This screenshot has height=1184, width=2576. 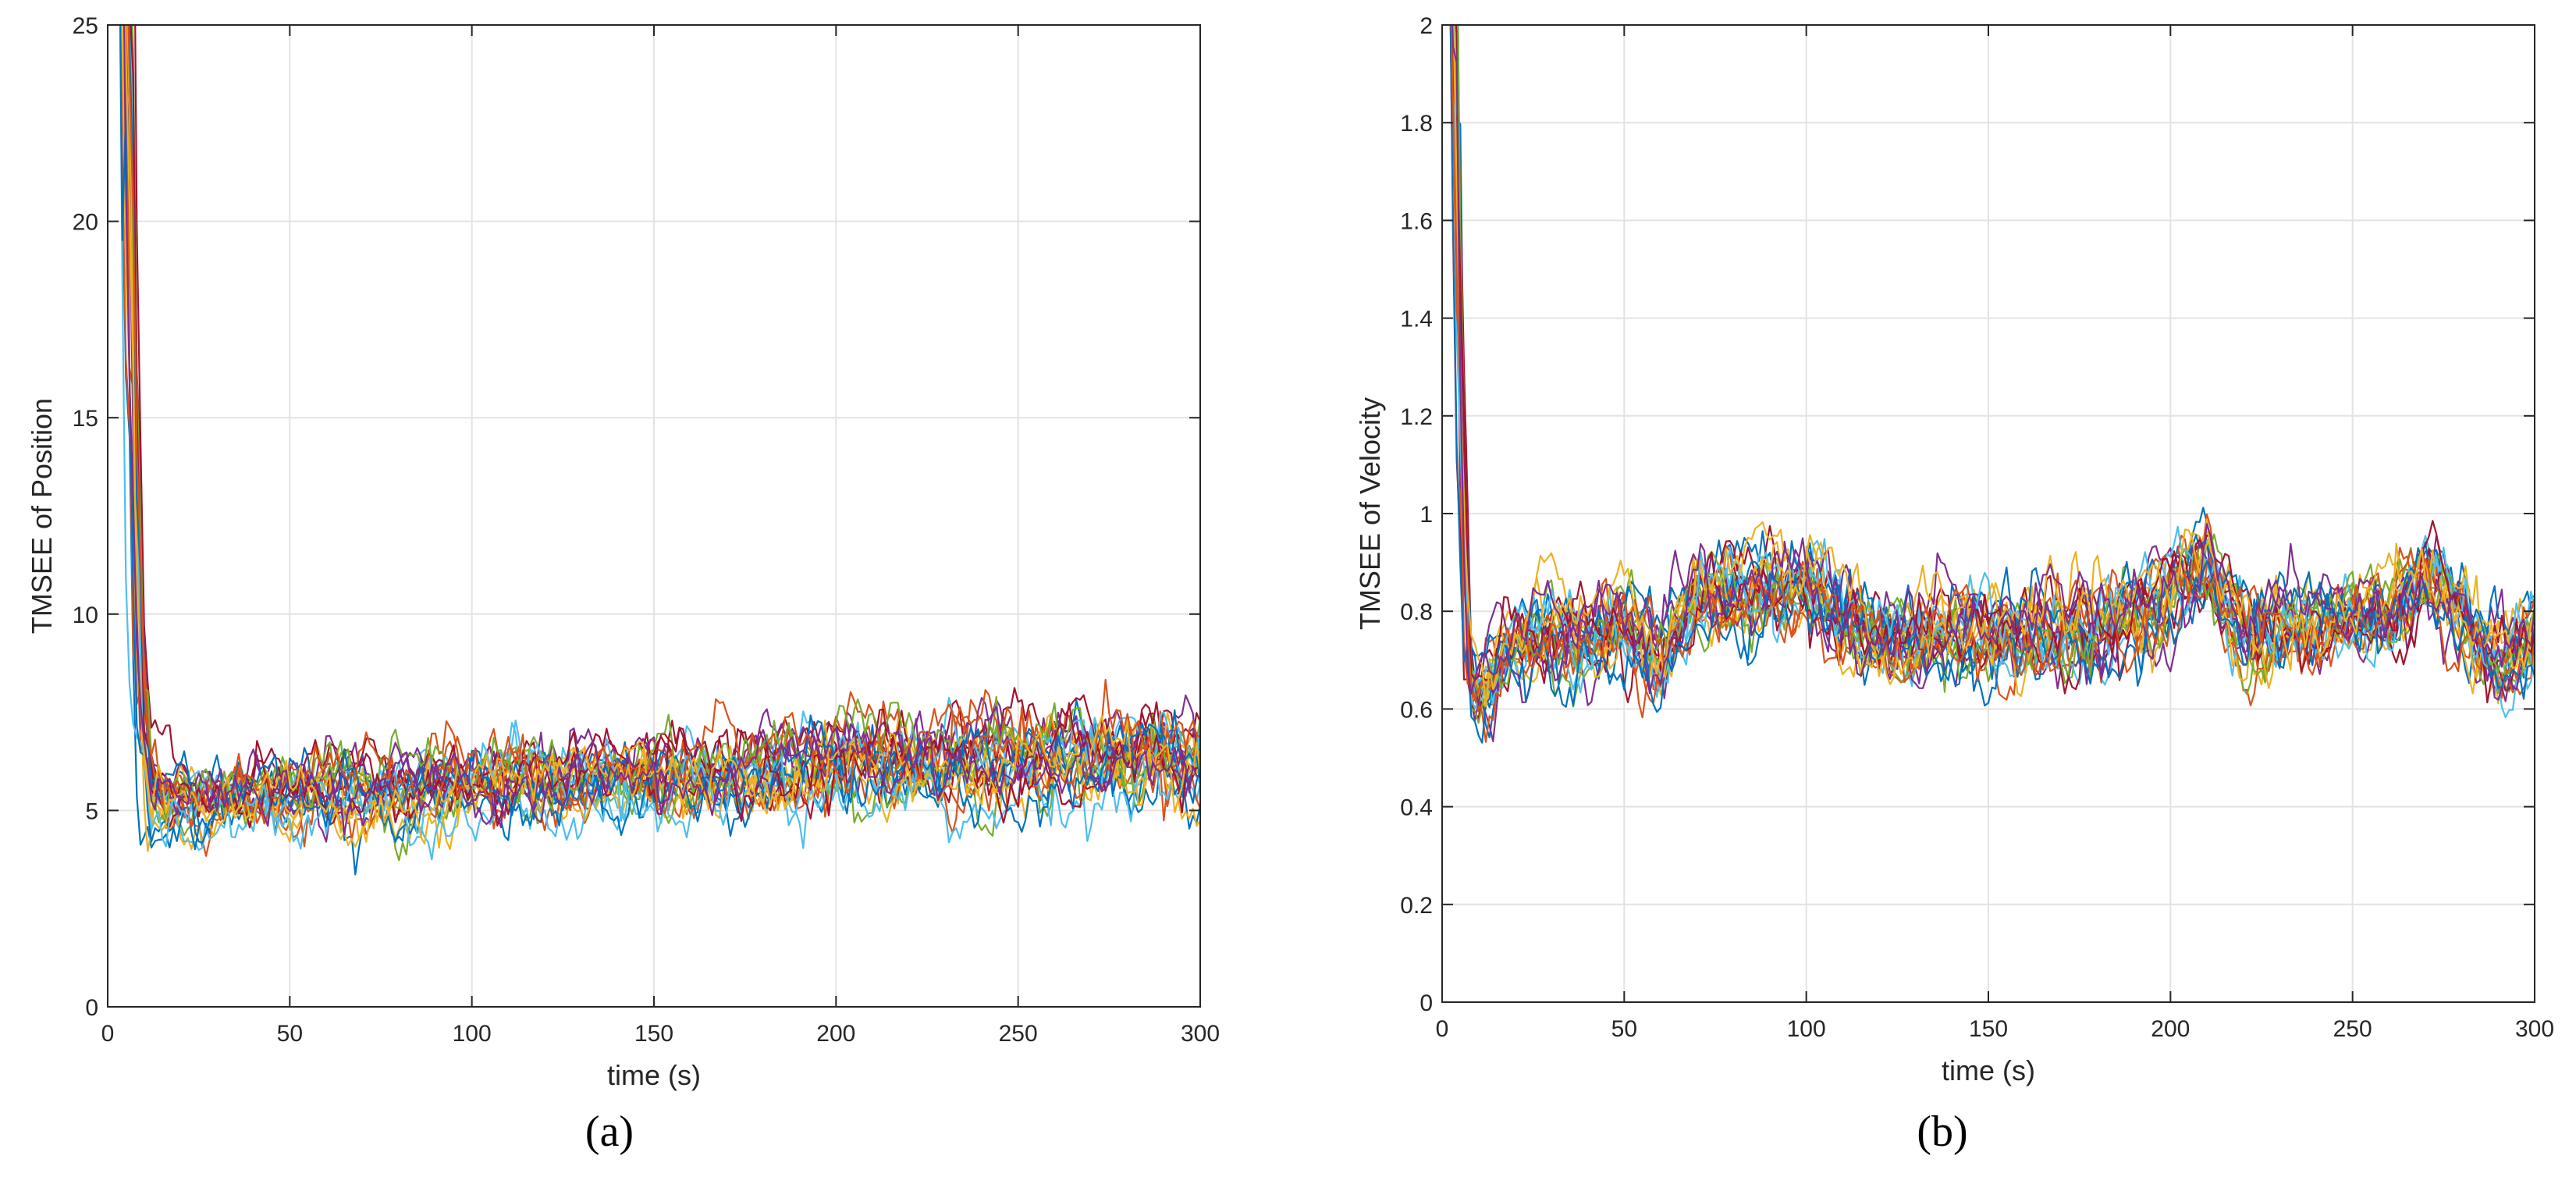 I want to click on y-axis-label-a: TMSEE of Position, so click(x=42, y=516).